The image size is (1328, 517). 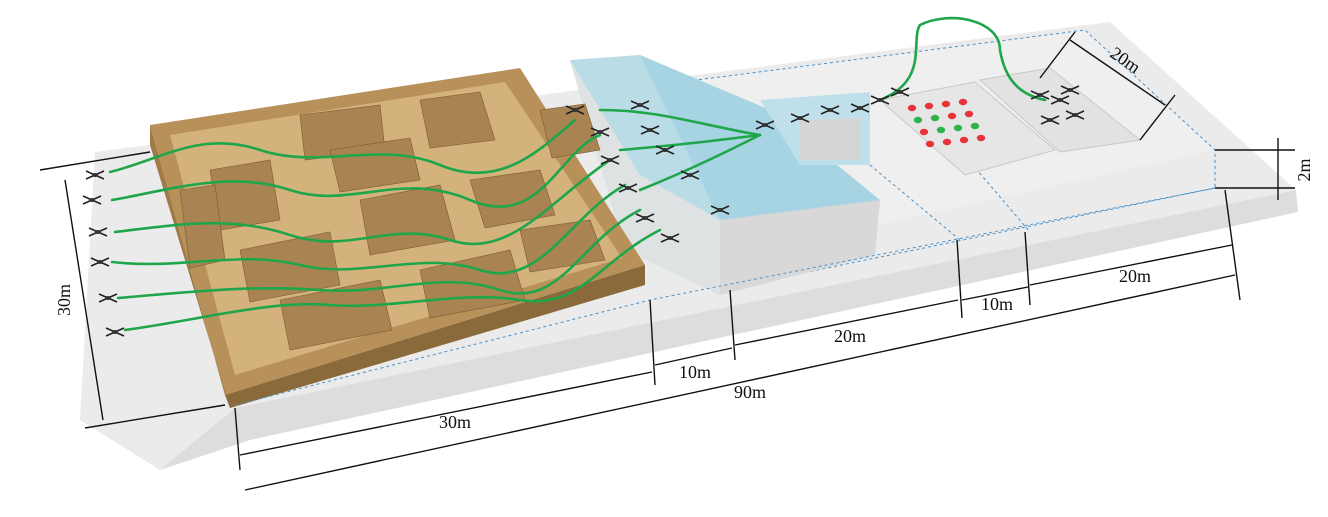 I want to click on label-maze-length: 30m, so click(x=455, y=422).